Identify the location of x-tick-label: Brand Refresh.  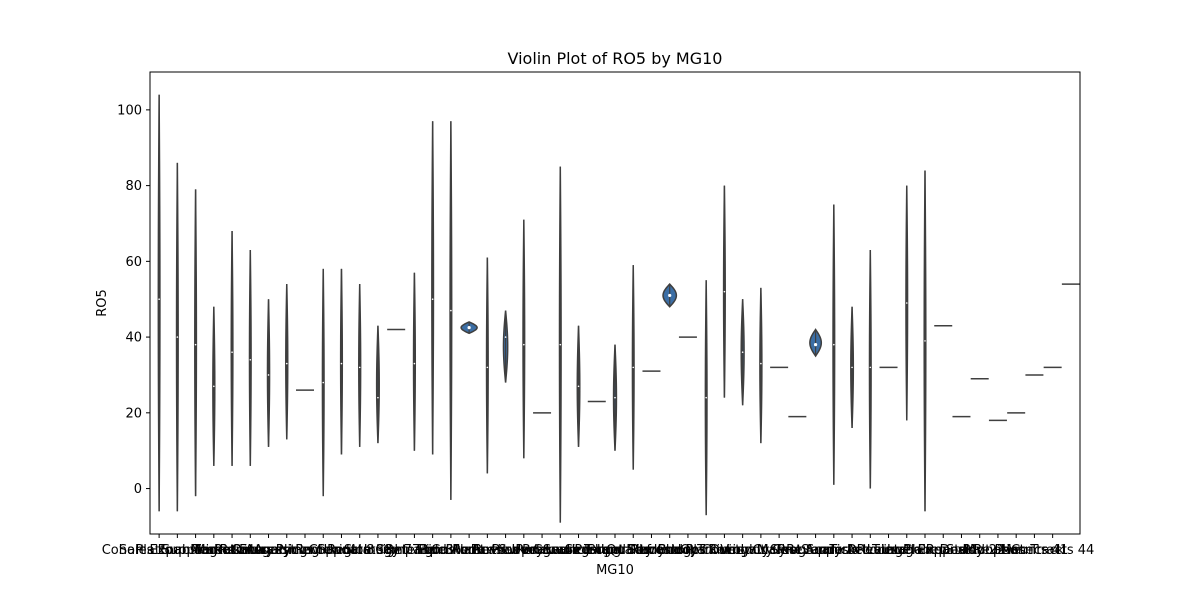
(633, 550).